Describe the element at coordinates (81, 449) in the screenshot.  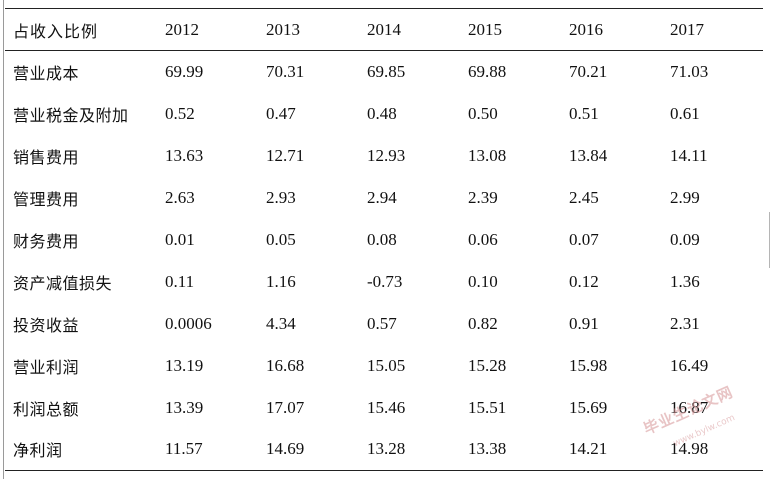
I see `row-label: 净利润` at that location.